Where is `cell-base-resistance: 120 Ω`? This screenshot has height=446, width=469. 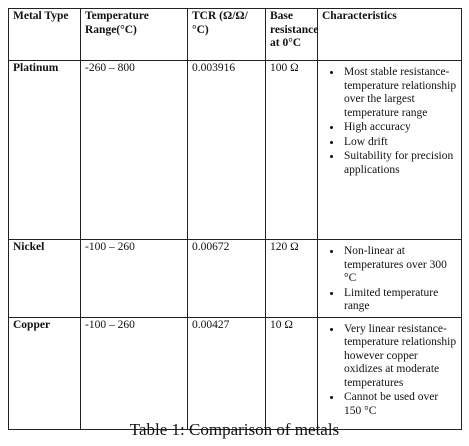
cell-base-resistance: 120 Ω is located at coordinates (291, 278).